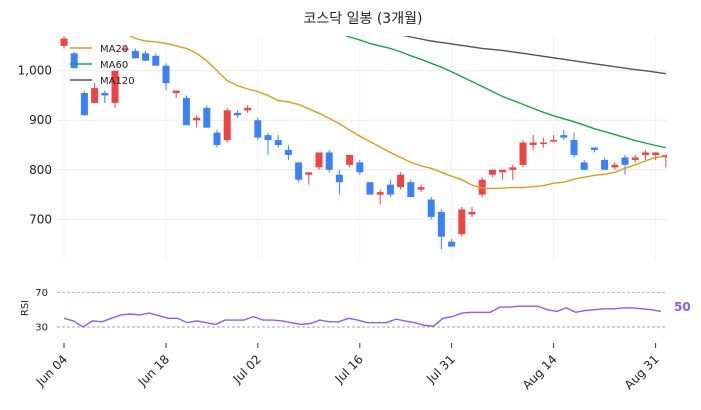 This screenshot has width=701, height=410. Describe the element at coordinates (35, 145) in the screenshot. I see `price-axis: 700 800 900 1,000` at that location.